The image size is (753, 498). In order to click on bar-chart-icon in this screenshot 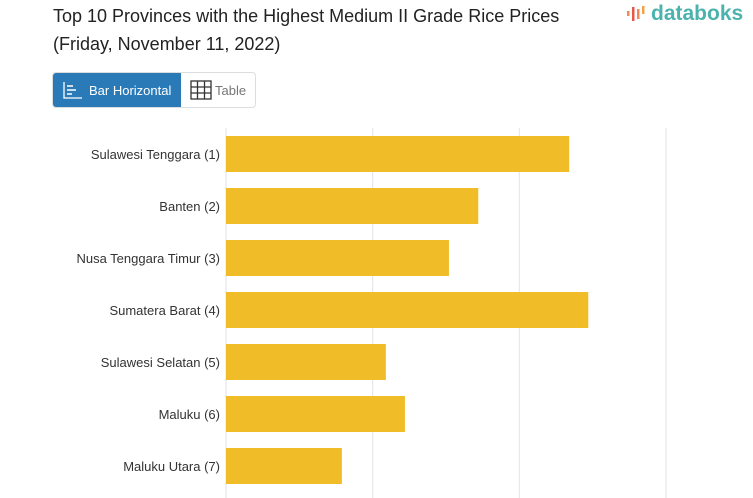, I will do `click(72, 90)`.